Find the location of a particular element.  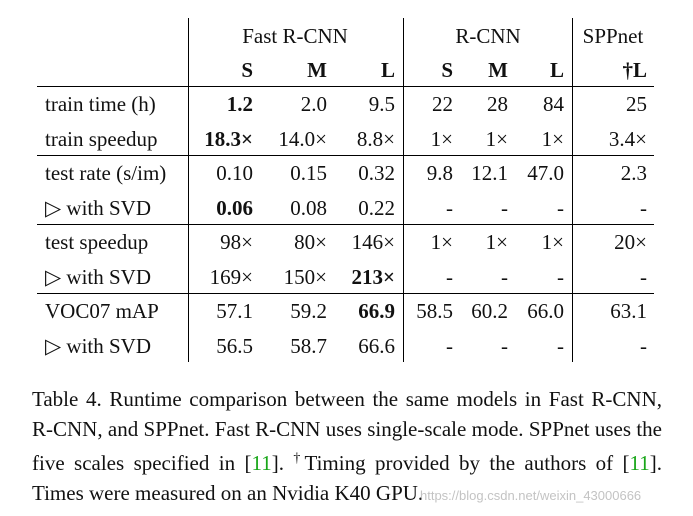

vrule-mid is located at coordinates (403, 190).